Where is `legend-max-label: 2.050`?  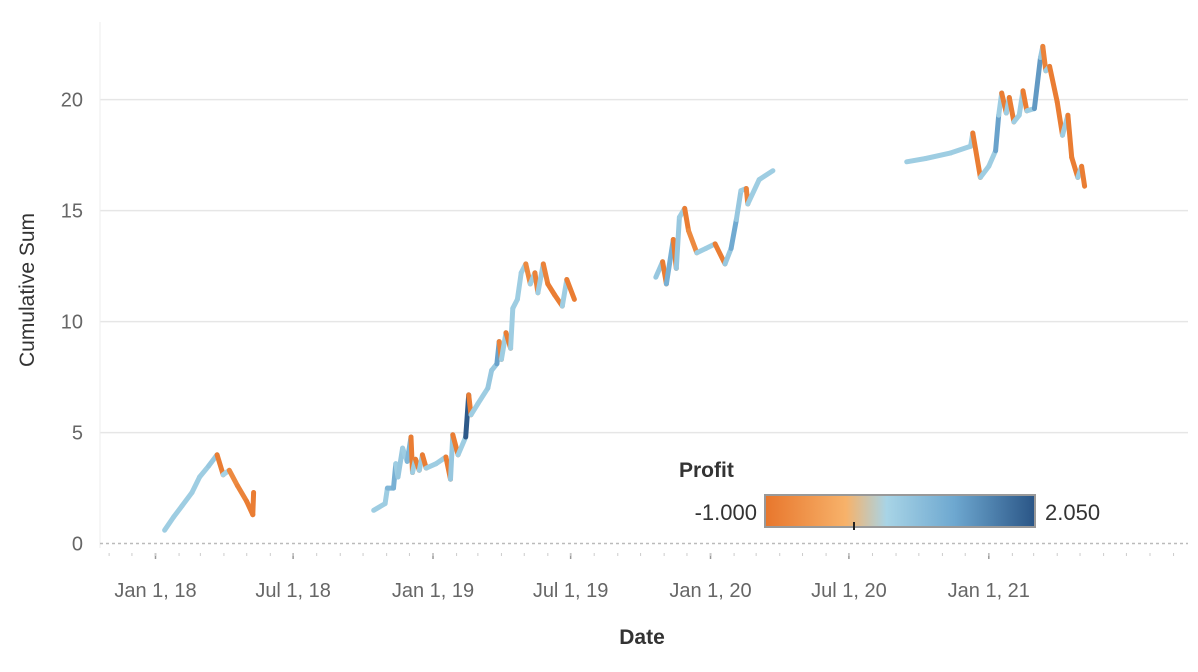 legend-max-label: 2.050 is located at coordinates (1072, 512).